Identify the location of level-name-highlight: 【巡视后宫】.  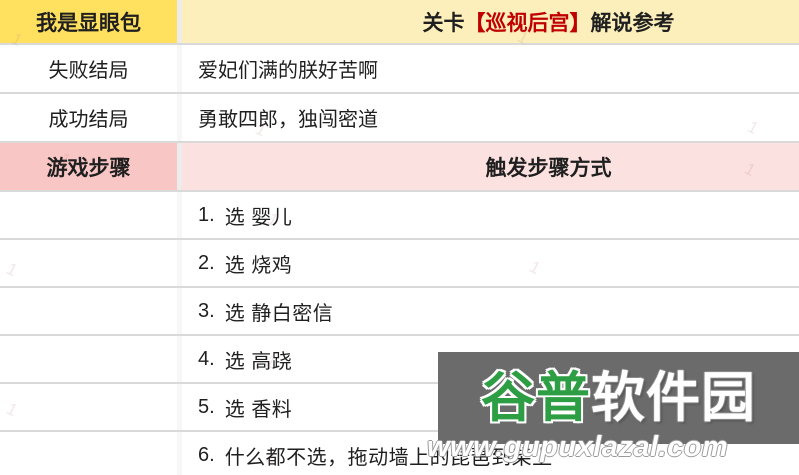
(527, 23).